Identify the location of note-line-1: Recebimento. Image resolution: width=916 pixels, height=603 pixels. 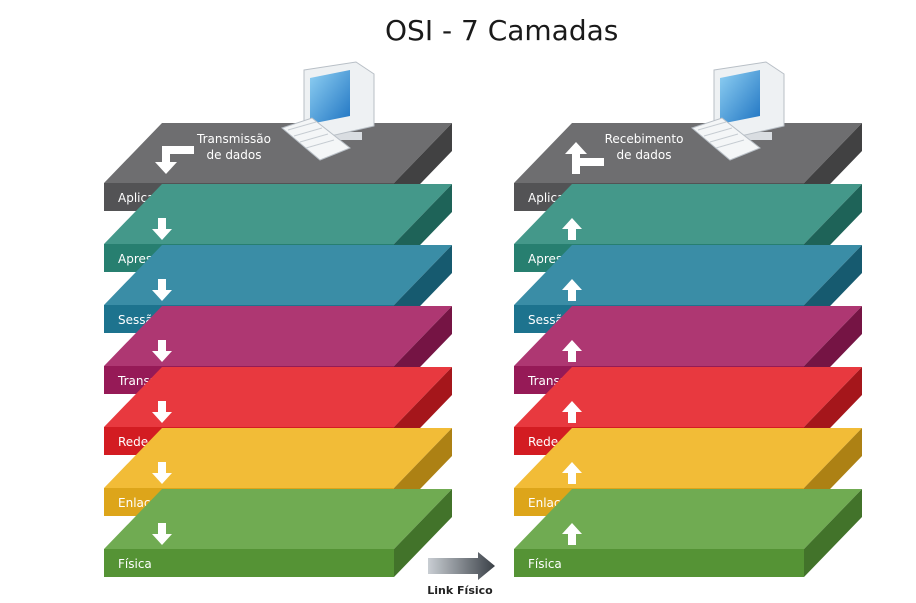
(644, 139).